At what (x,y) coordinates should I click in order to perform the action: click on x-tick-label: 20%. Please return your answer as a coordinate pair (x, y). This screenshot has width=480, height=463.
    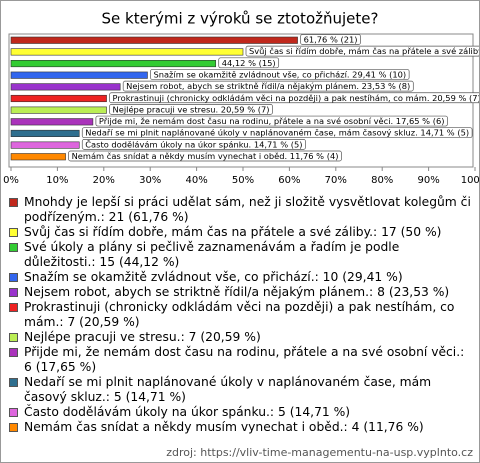
    Looking at the image, I should click on (104, 180).